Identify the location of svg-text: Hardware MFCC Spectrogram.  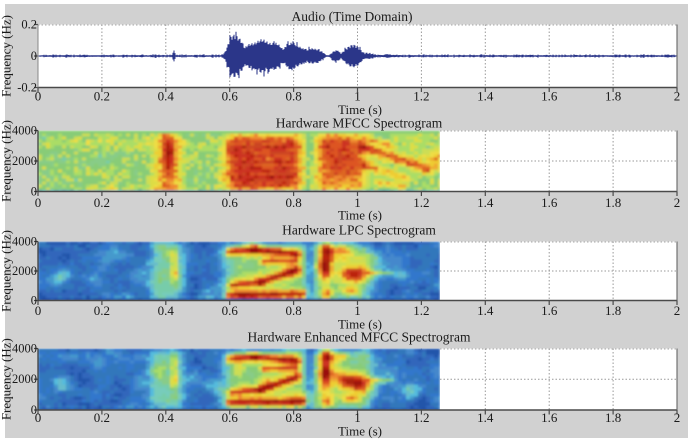
(359, 123).